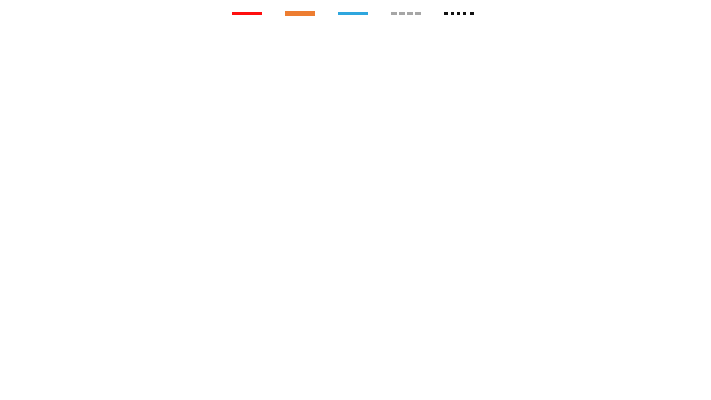  I want to click on har2019-line-swatch-icon, so click(299, 13).